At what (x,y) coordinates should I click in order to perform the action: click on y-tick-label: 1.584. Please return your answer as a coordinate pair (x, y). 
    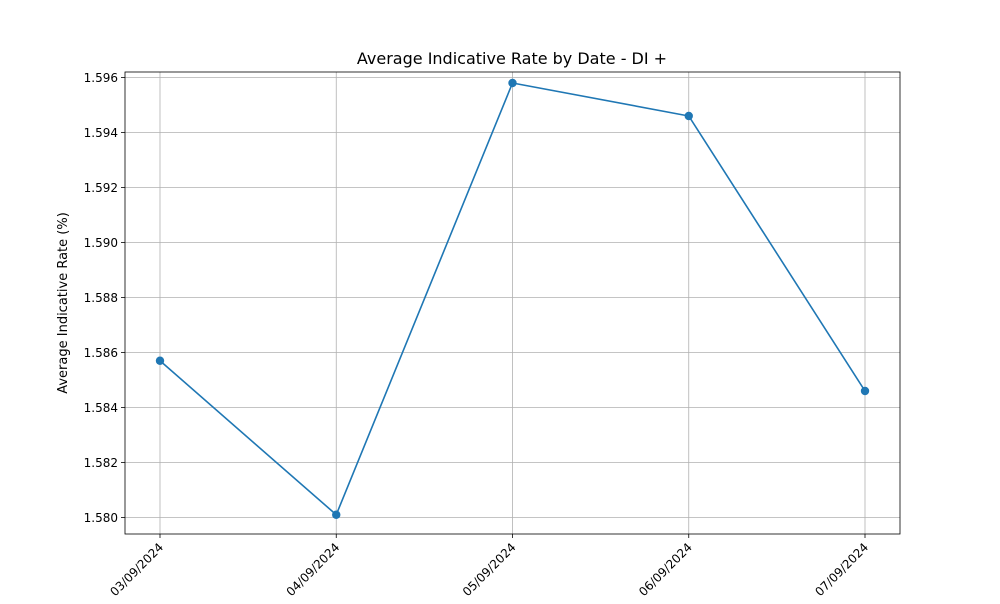
    Looking at the image, I should click on (101, 408).